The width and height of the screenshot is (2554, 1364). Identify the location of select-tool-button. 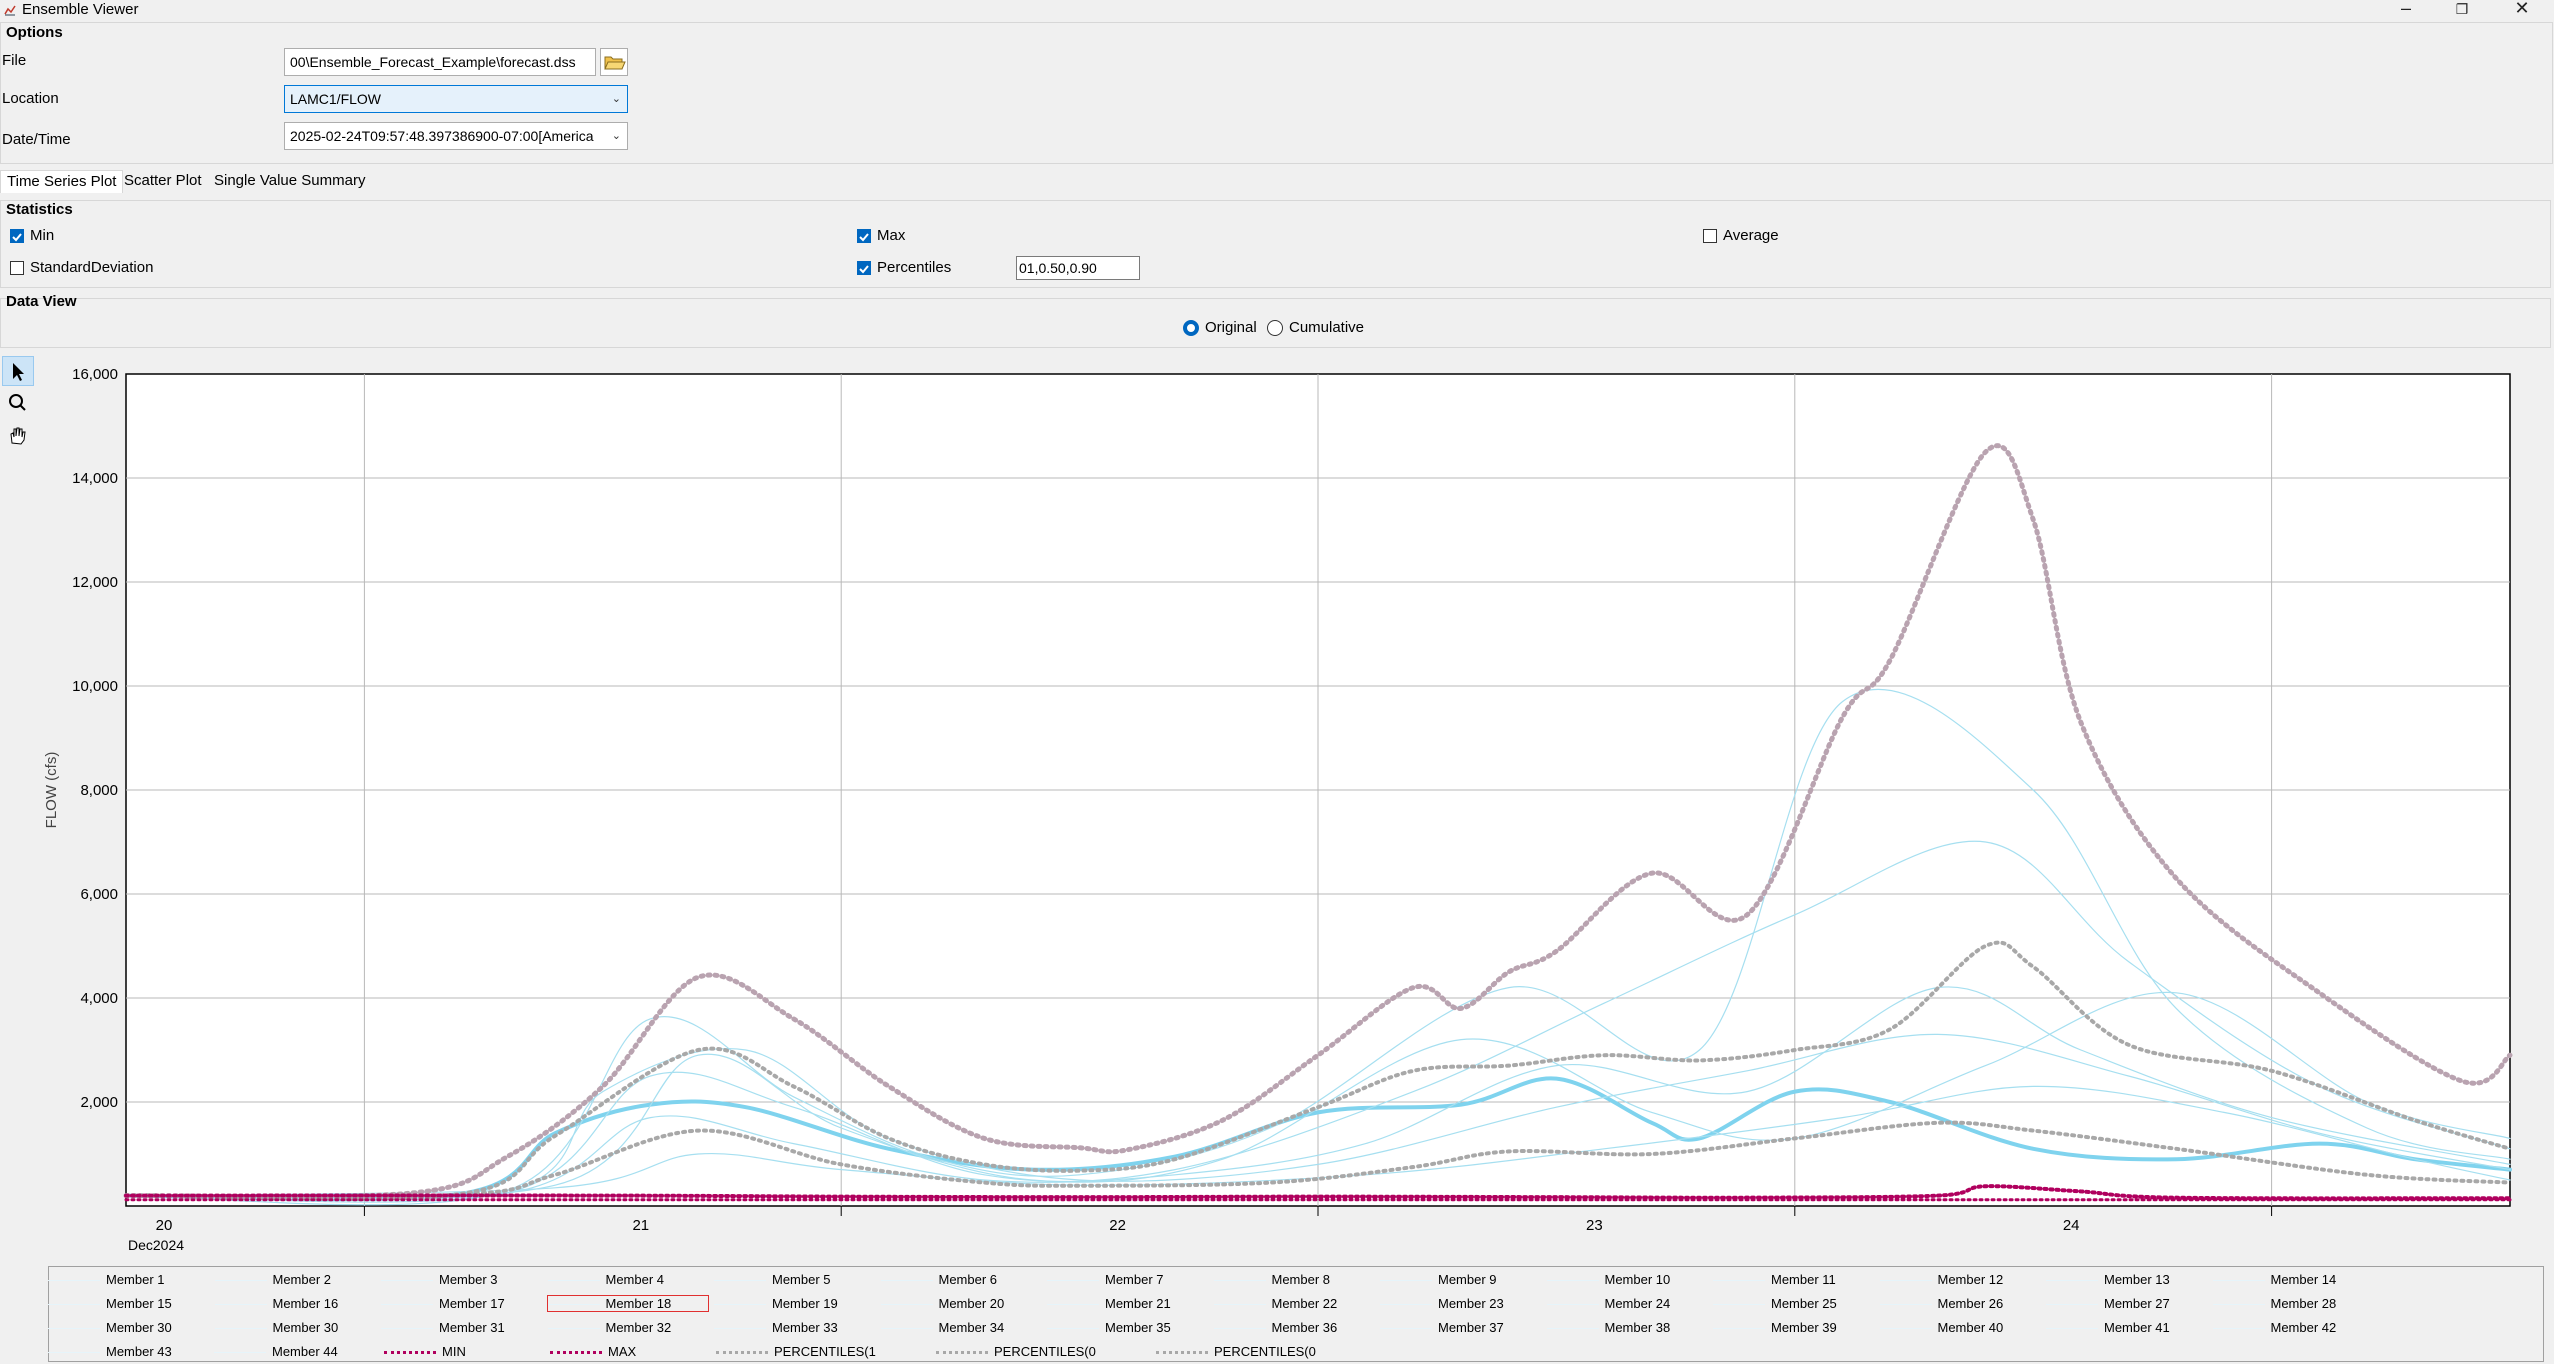
(18, 371).